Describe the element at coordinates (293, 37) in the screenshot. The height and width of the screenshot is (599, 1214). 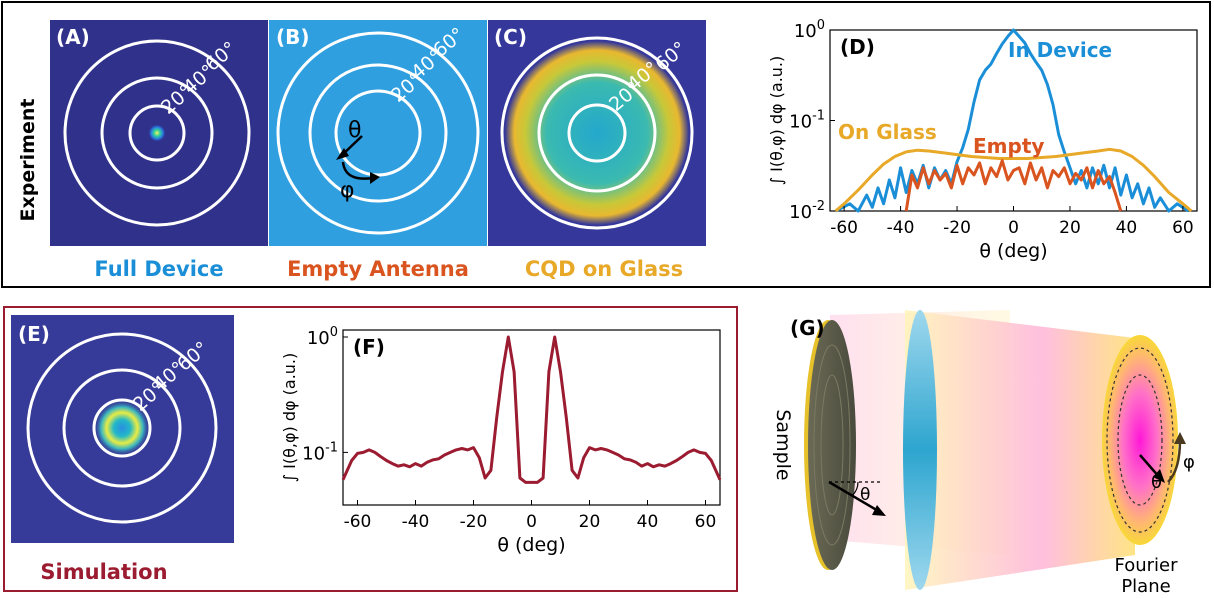
I see `panel-b-tag: (B)` at that location.